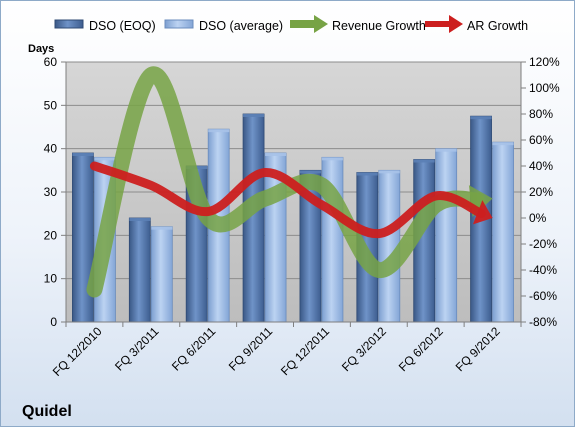  Describe the element at coordinates (541, 192) in the screenshot. I see `y2-tick-label: 20%` at that location.